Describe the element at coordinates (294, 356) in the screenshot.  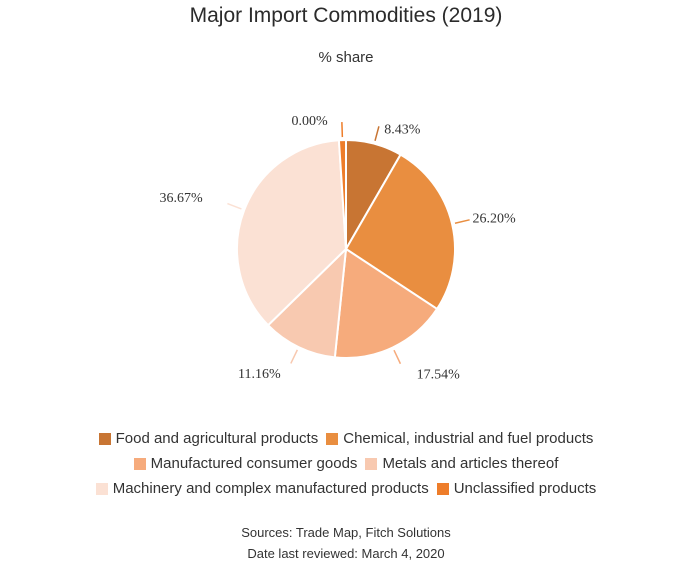
I see `leader-line-metals` at that location.